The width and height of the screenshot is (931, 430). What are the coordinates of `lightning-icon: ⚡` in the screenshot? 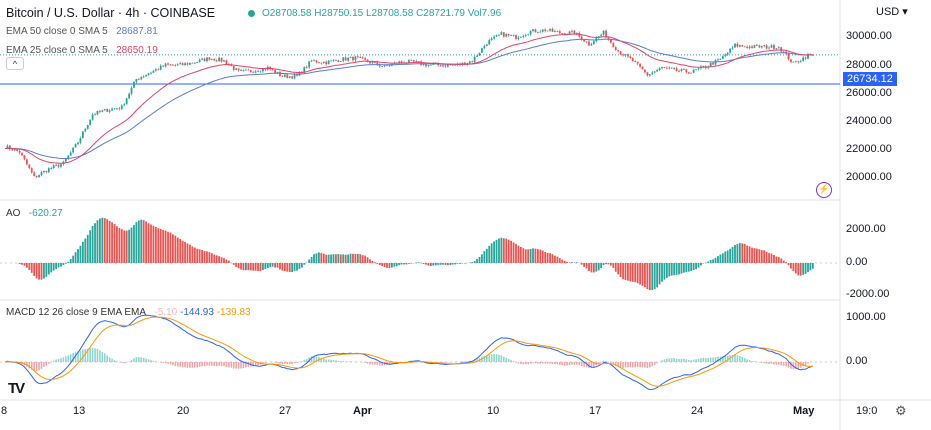 It's located at (824, 190).